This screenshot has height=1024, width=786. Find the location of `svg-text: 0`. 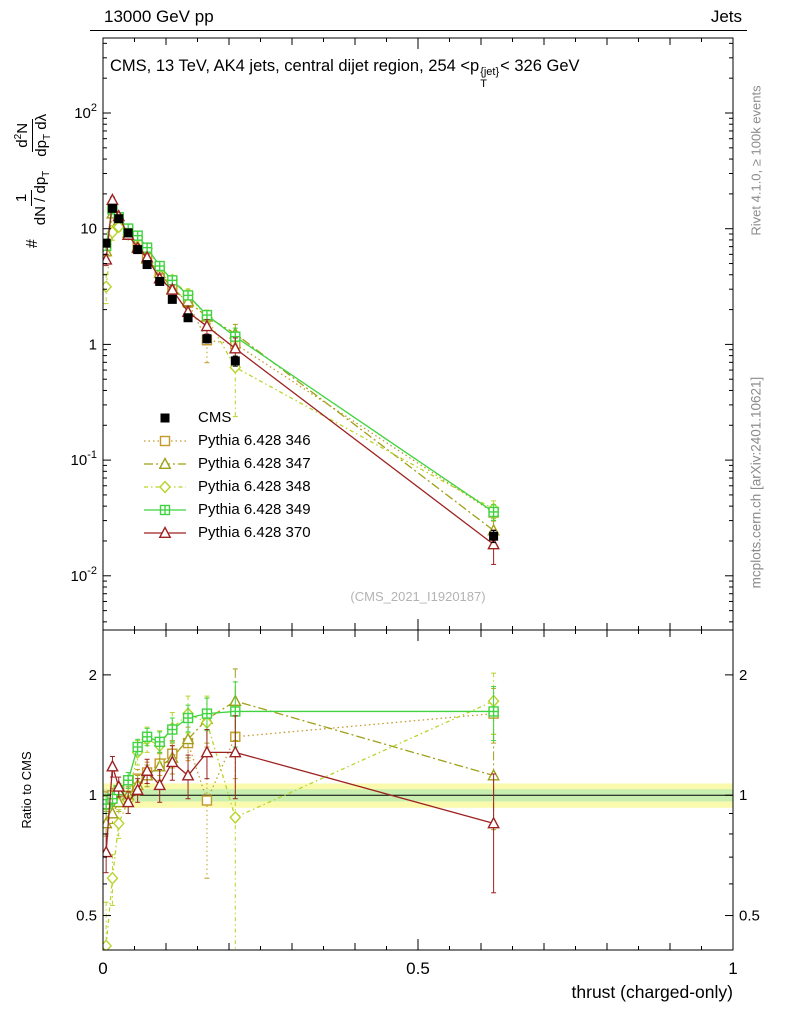

svg-text: 0 is located at coordinates (102, 968).